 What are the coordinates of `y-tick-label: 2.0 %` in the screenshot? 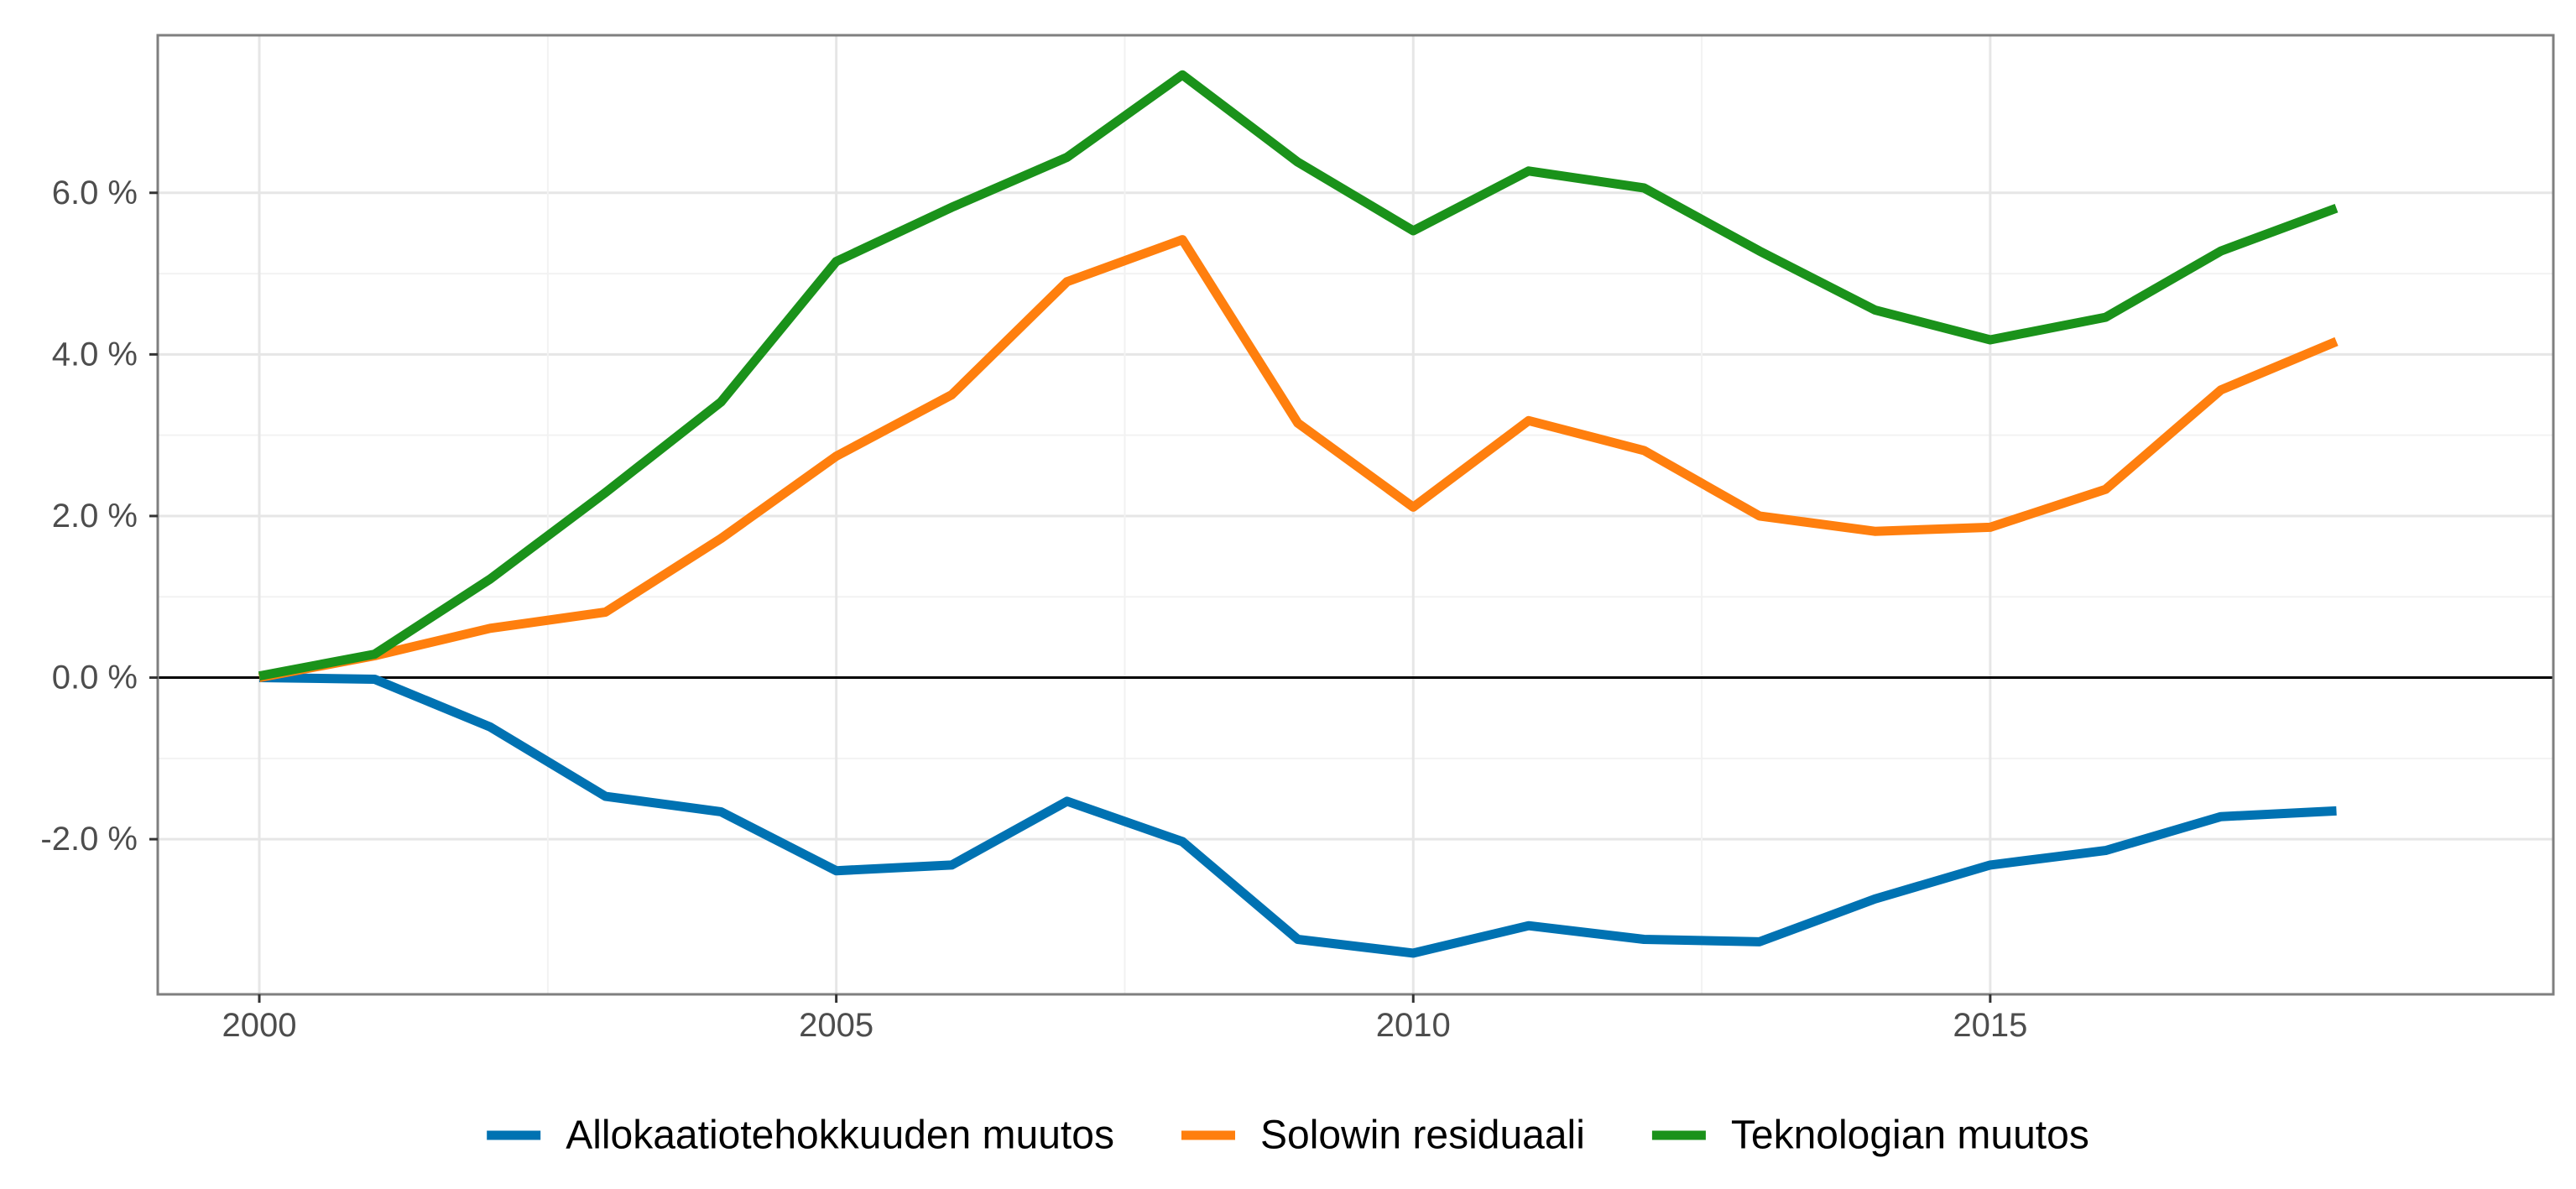 It's located at (95, 516).